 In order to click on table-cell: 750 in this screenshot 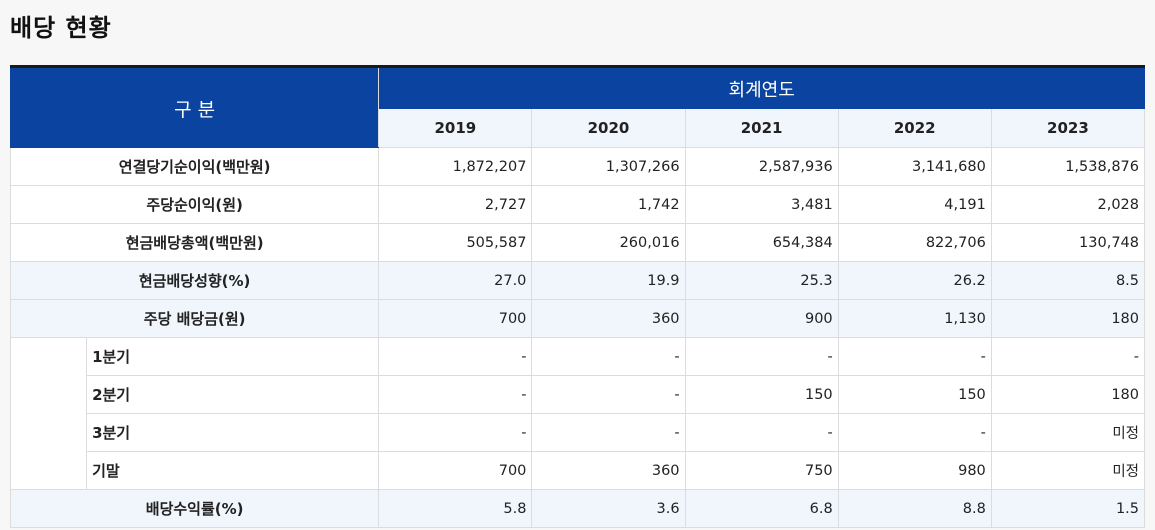, I will do `click(761, 470)`.